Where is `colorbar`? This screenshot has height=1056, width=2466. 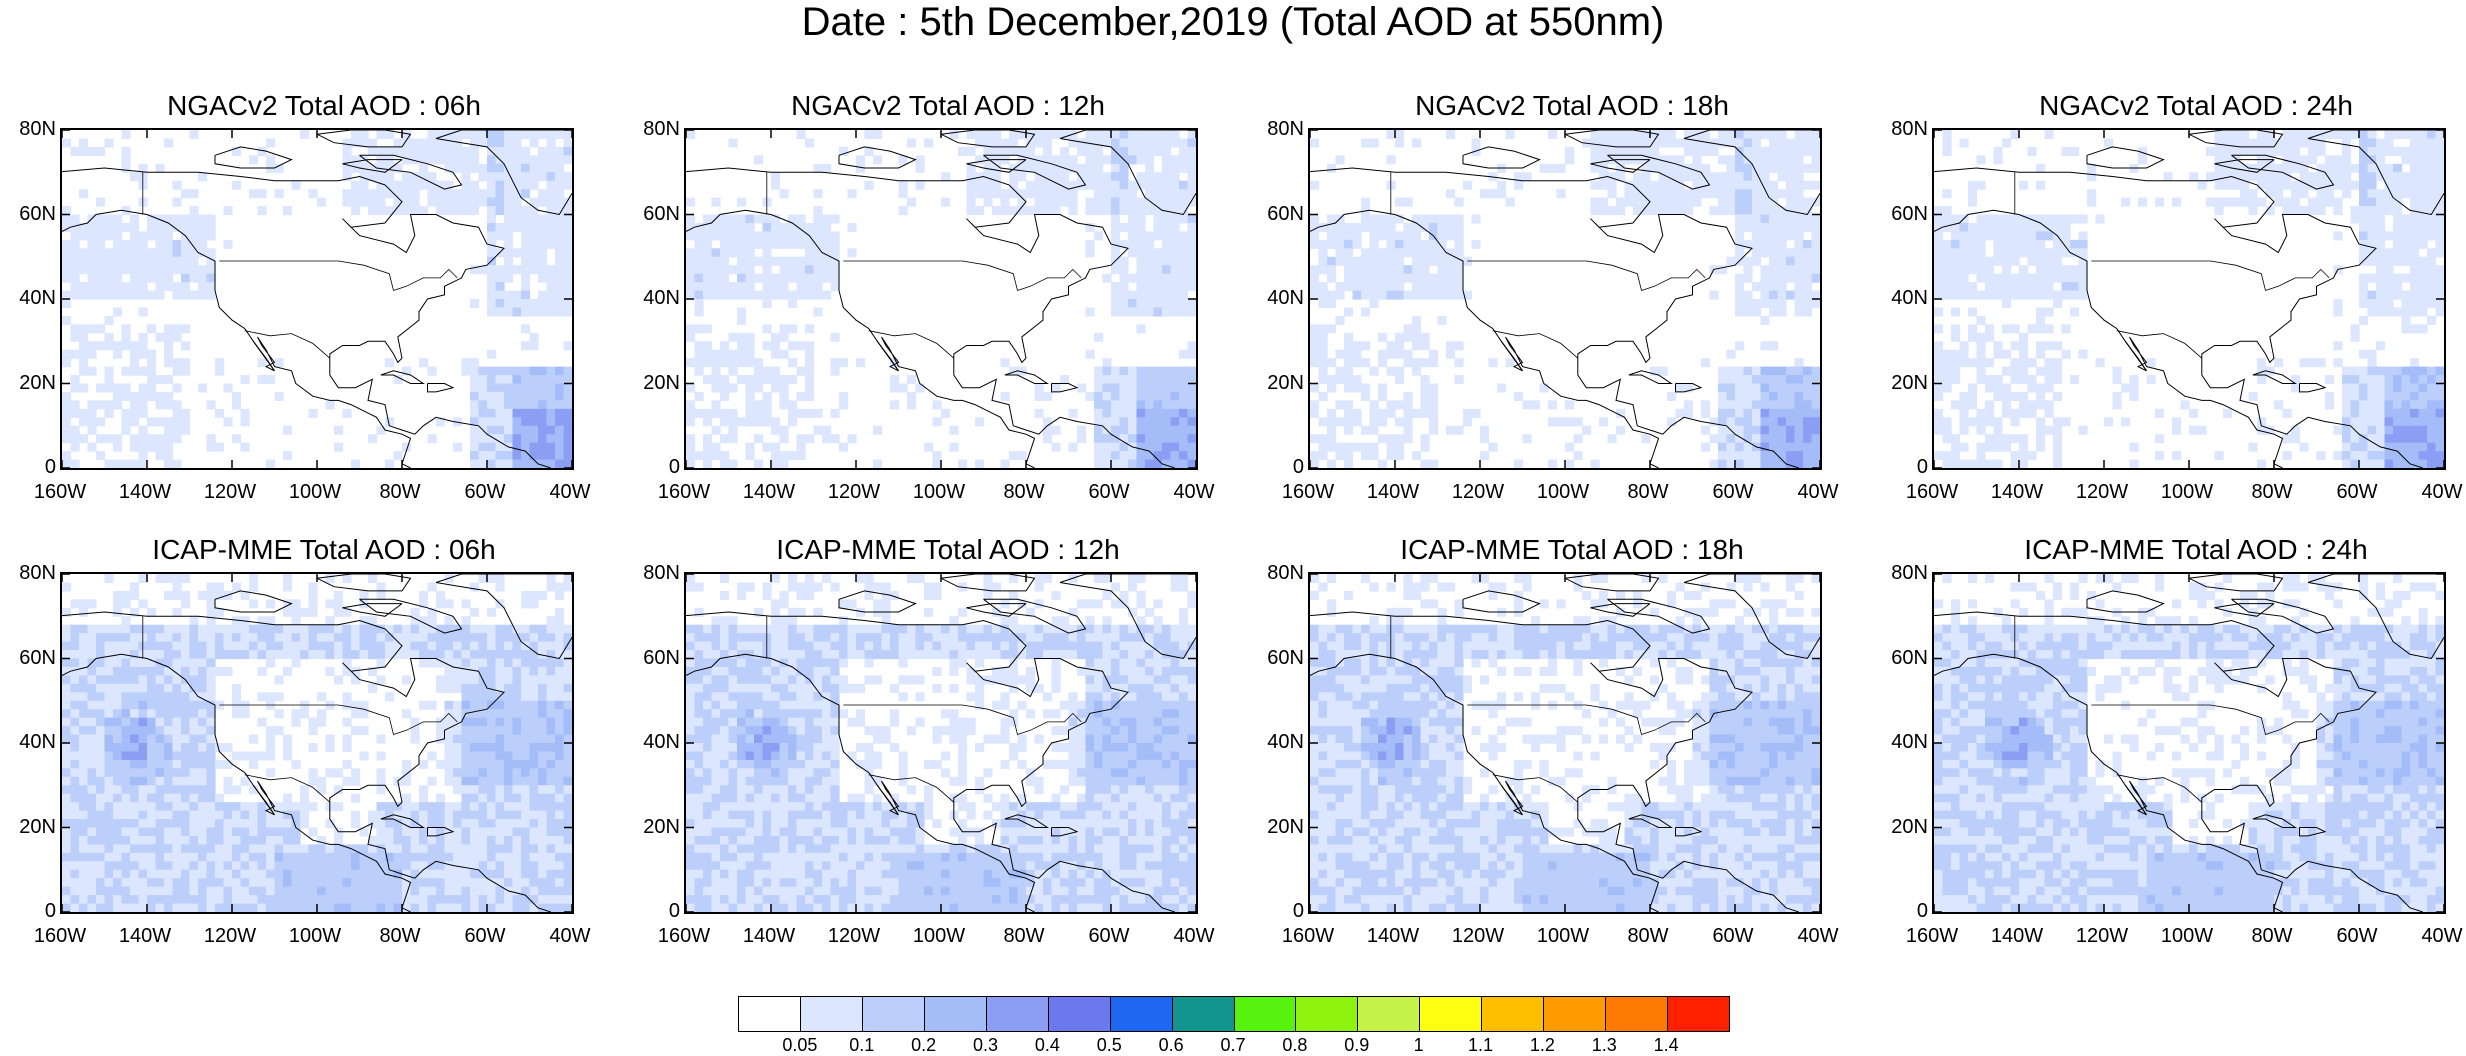 colorbar is located at coordinates (1234, 1014).